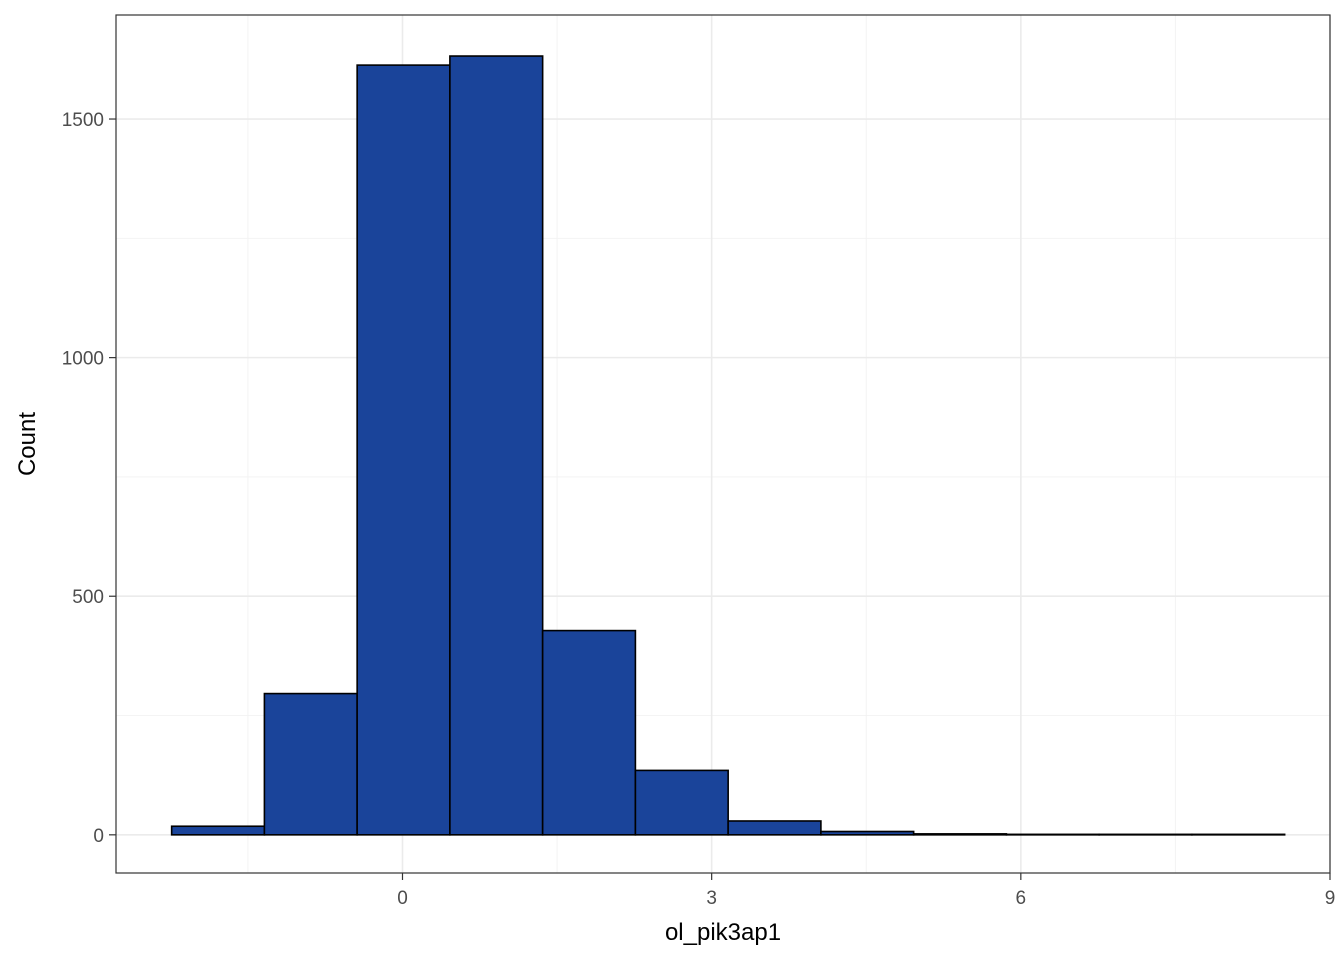 This screenshot has height=960, width=1344. What do you see at coordinates (866, 891) in the screenshot?
I see `x-axis-ticks: 0 3 6 9` at bounding box center [866, 891].